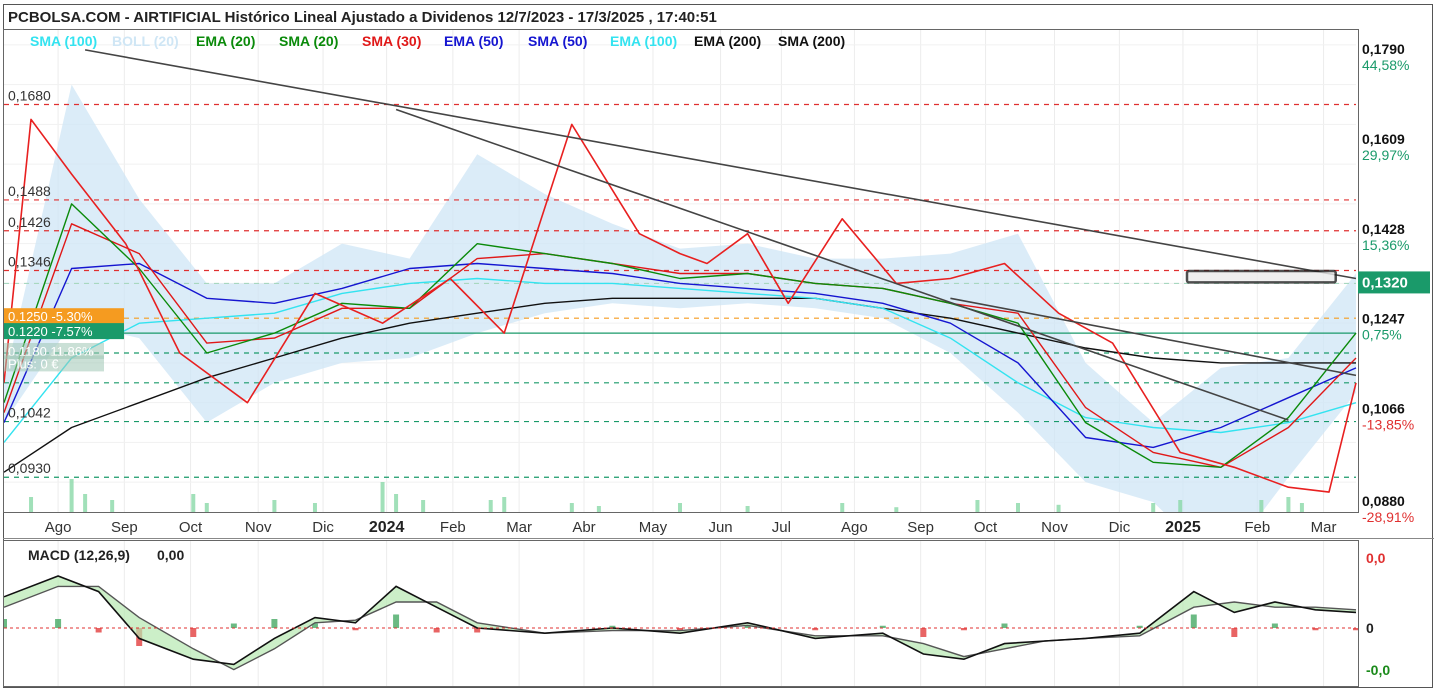  I want to click on position-label-text: 0.1220 -7.57%, so click(50, 331).